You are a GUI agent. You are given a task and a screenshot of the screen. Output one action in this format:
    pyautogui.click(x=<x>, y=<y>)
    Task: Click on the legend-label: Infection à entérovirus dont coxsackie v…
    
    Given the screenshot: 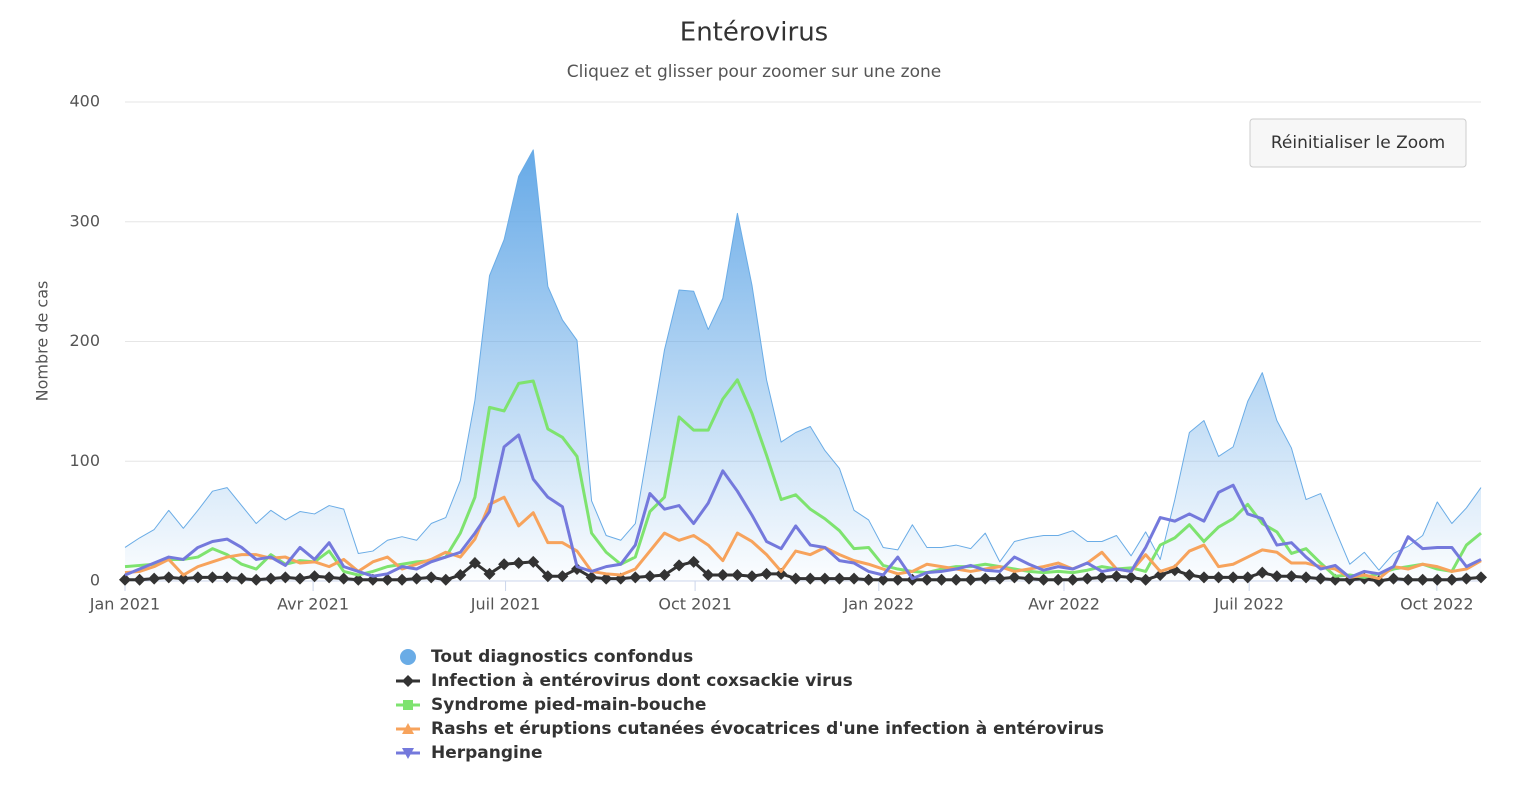 What is the action you would take?
    pyautogui.click(x=642, y=681)
    